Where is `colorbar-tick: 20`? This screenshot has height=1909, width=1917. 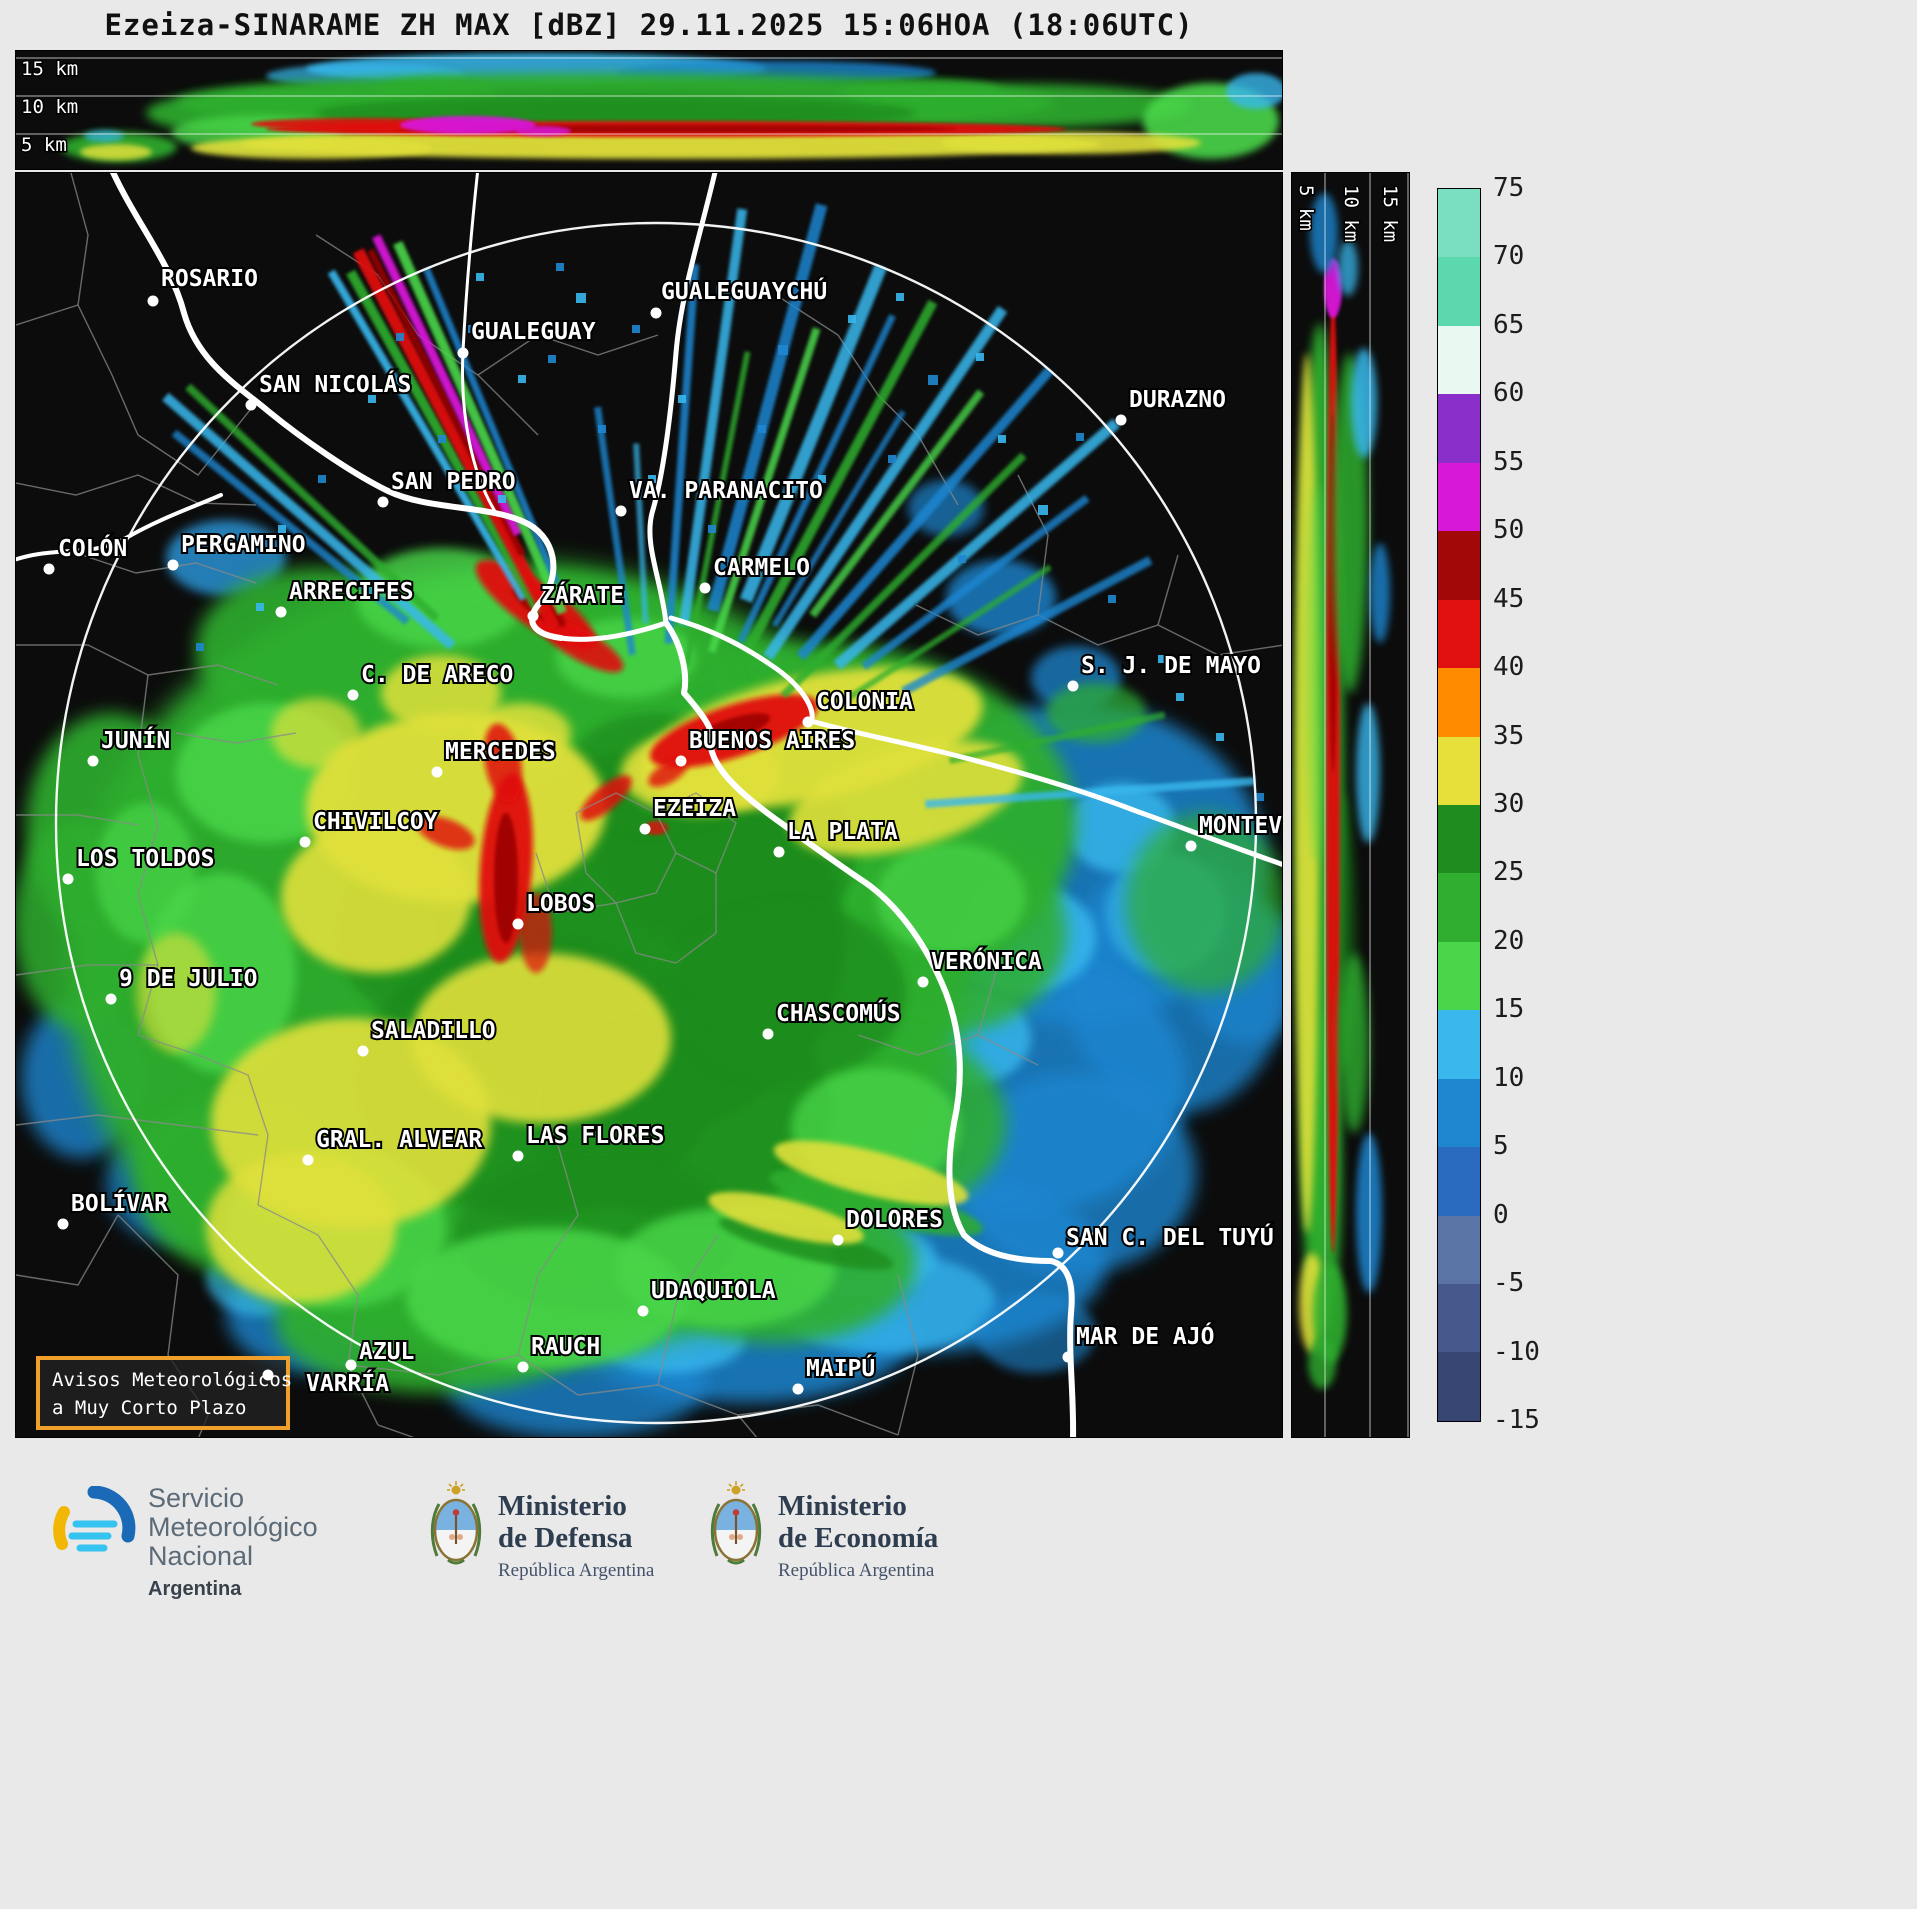 colorbar-tick: 20 is located at coordinates (1509, 940).